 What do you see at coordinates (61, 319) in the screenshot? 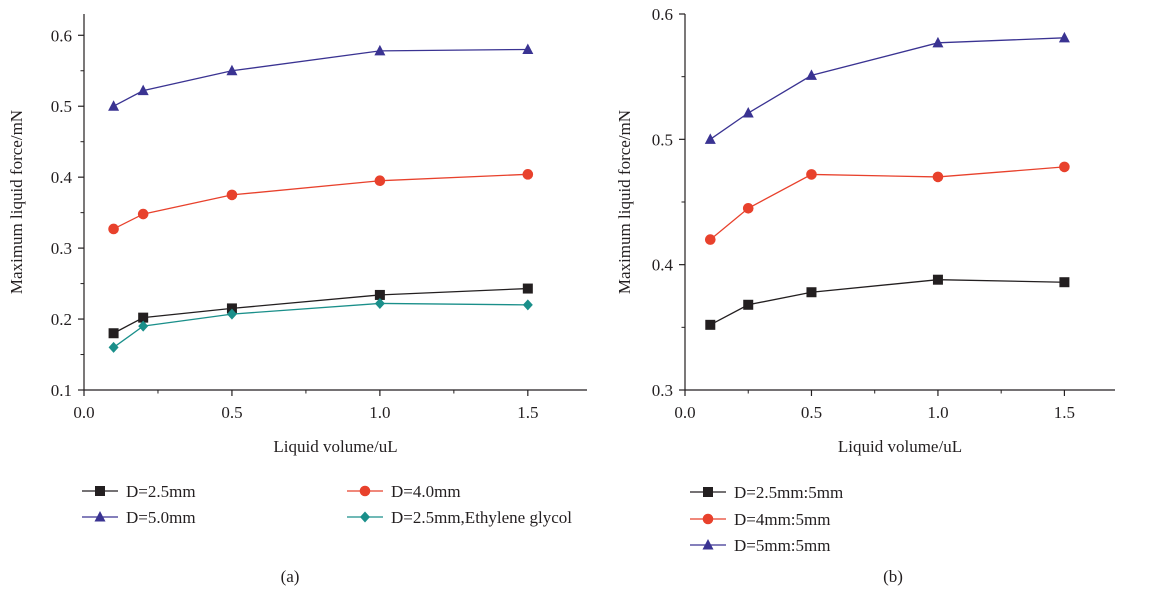
I see `panel-a-y-tick-label: 0.2` at bounding box center [61, 319].